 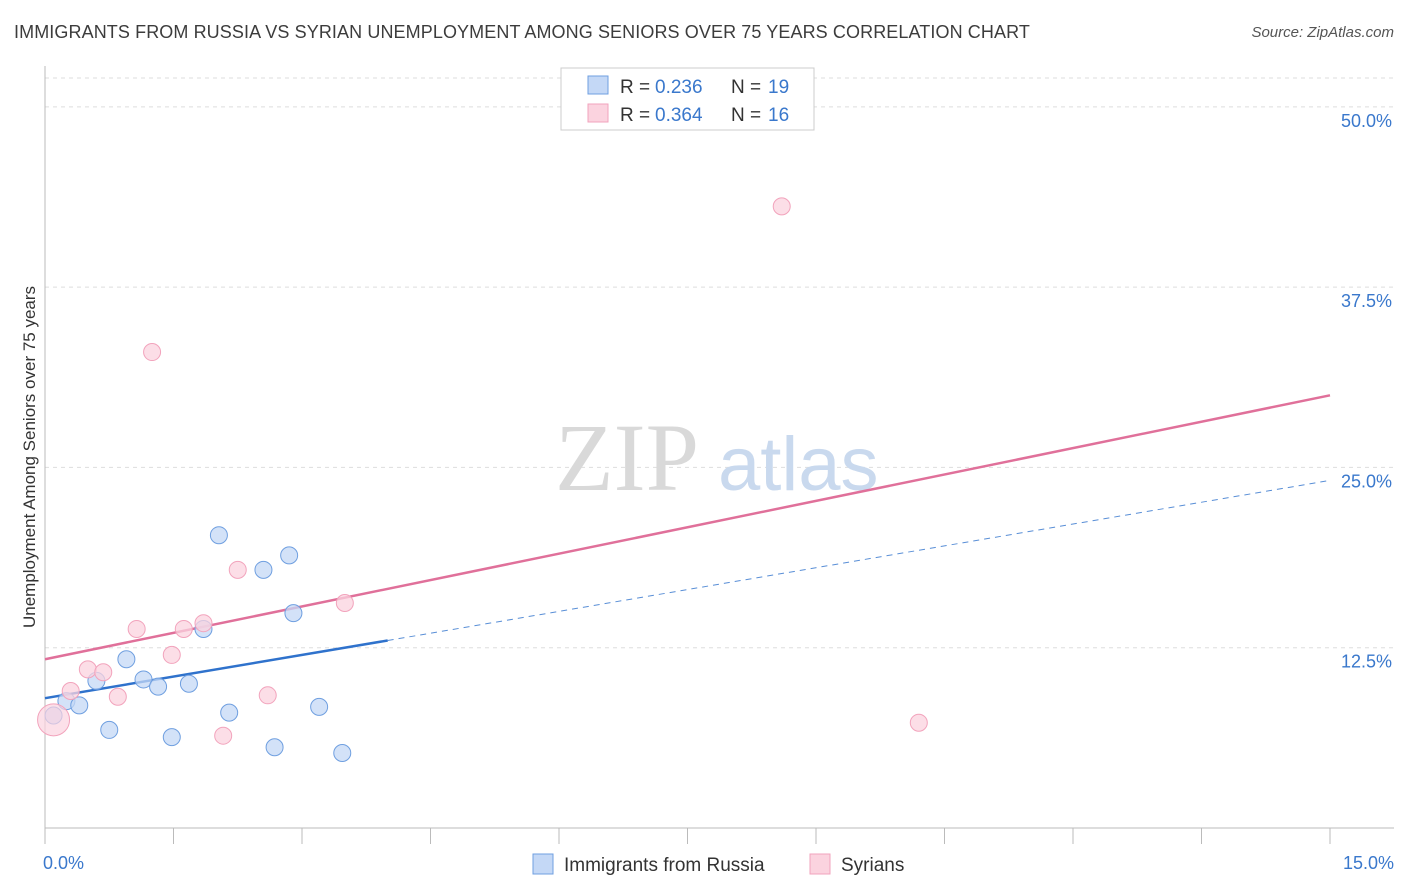 I want to click on legend-r-label-syrians: R =, so click(x=635, y=115).